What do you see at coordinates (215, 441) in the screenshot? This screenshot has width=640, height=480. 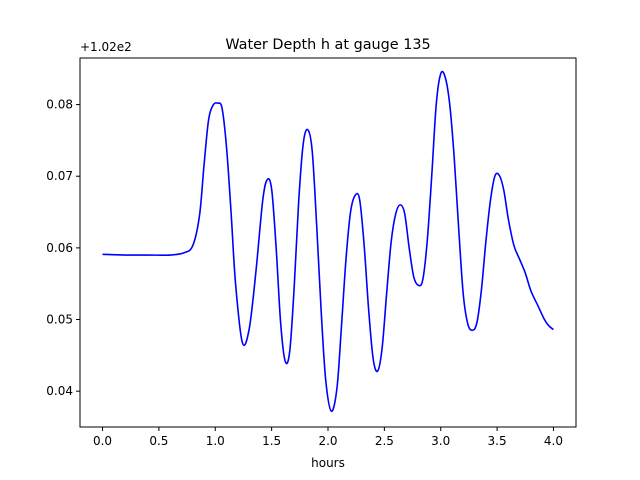 I see `x-tick-label: 1.0` at bounding box center [215, 441].